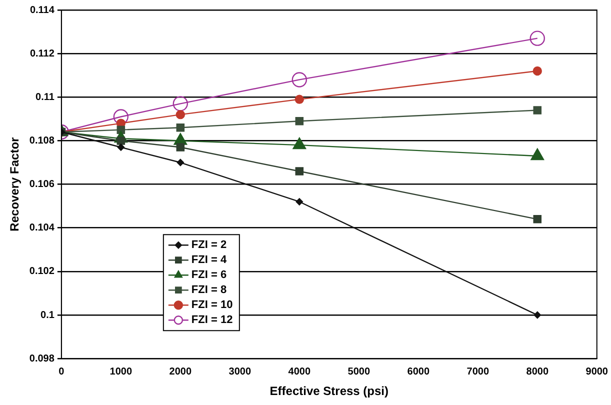  I want to click on legend-label: FZI = 12, so click(212, 320).